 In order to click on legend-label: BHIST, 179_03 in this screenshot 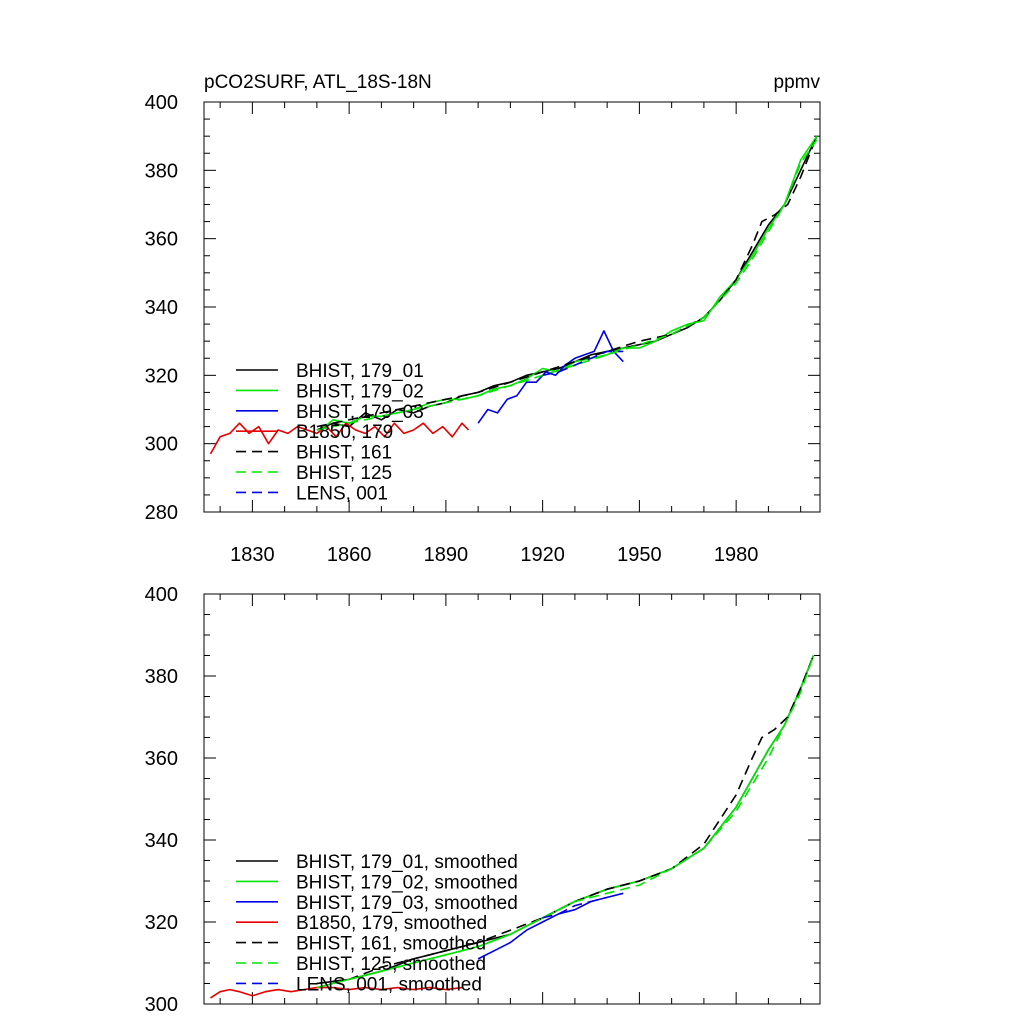, I will do `click(360, 412)`.